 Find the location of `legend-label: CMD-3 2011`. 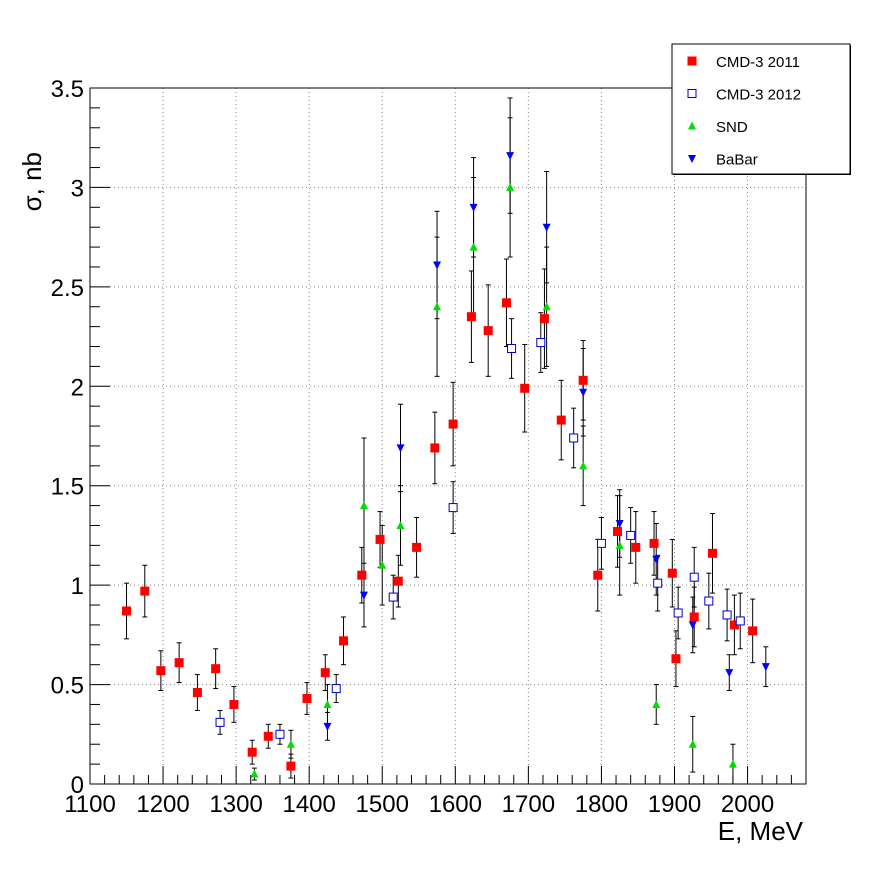

legend-label: CMD-3 2011 is located at coordinates (758, 62).